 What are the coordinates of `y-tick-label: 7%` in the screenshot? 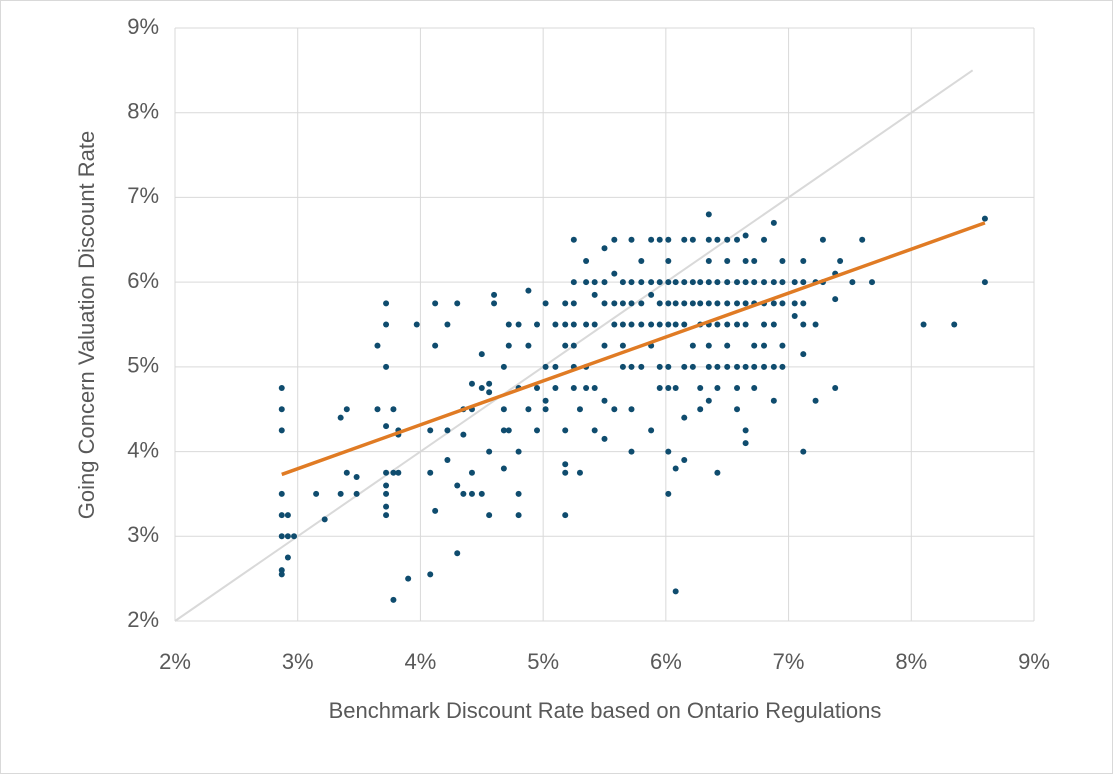 It's located at (143, 195).